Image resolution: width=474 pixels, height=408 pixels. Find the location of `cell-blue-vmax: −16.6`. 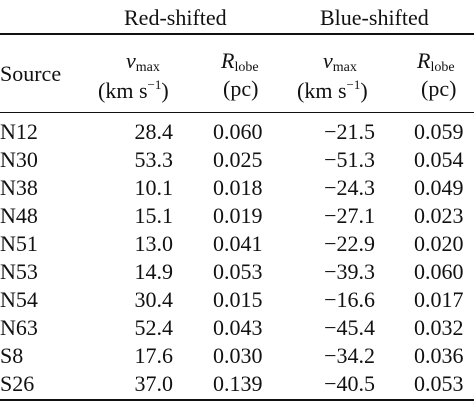

cell-blue-vmax: −16.6 is located at coordinates (349, 299).